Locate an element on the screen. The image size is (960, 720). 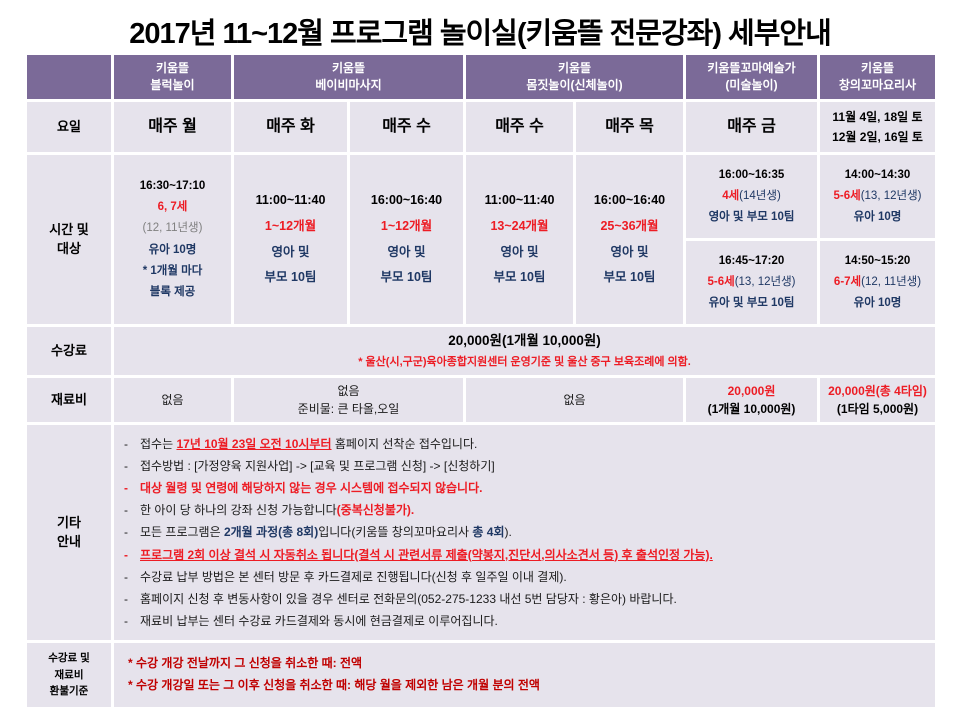
note-line: - 재료비 납부는 센터 수강료 카드결제와 동시에 현금결제로 이루어집니다. is located at coordinates (311, 620).